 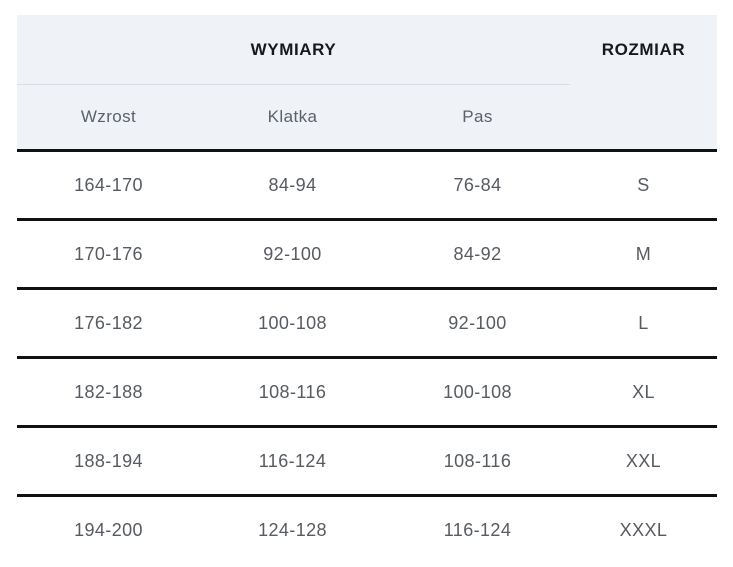 I want to click on table-row-s: 164-170 84-94 76-84 S, so click(x=367, y=186).